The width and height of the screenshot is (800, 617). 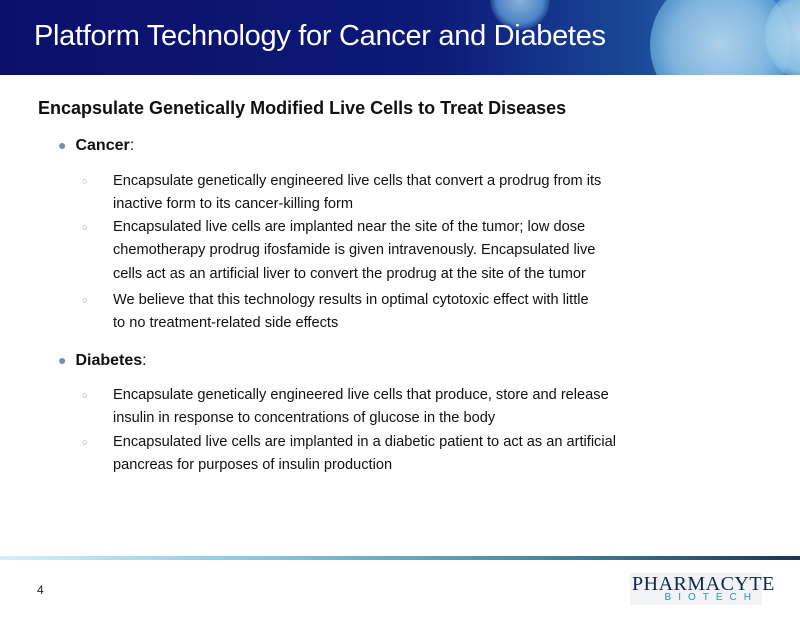 I want to click on page-number: 4, so click(x=40, y=590).